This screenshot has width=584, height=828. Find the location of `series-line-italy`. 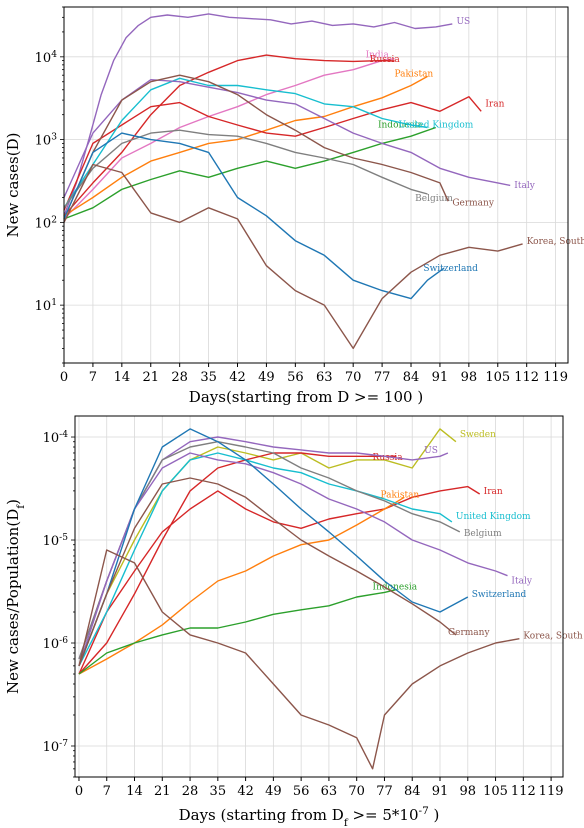

series-line-italy is located at coordinates (287, 138).